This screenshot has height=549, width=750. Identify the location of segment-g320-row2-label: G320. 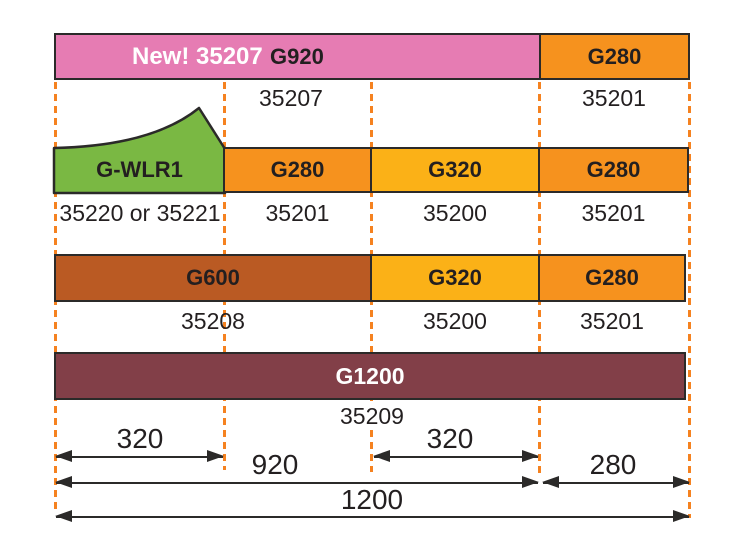
(455, 169).